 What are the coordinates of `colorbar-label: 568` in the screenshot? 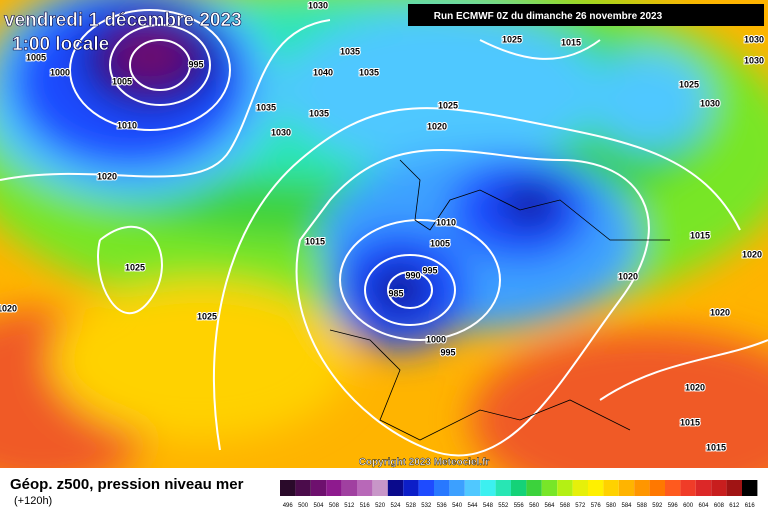 It's located at (565, 506).